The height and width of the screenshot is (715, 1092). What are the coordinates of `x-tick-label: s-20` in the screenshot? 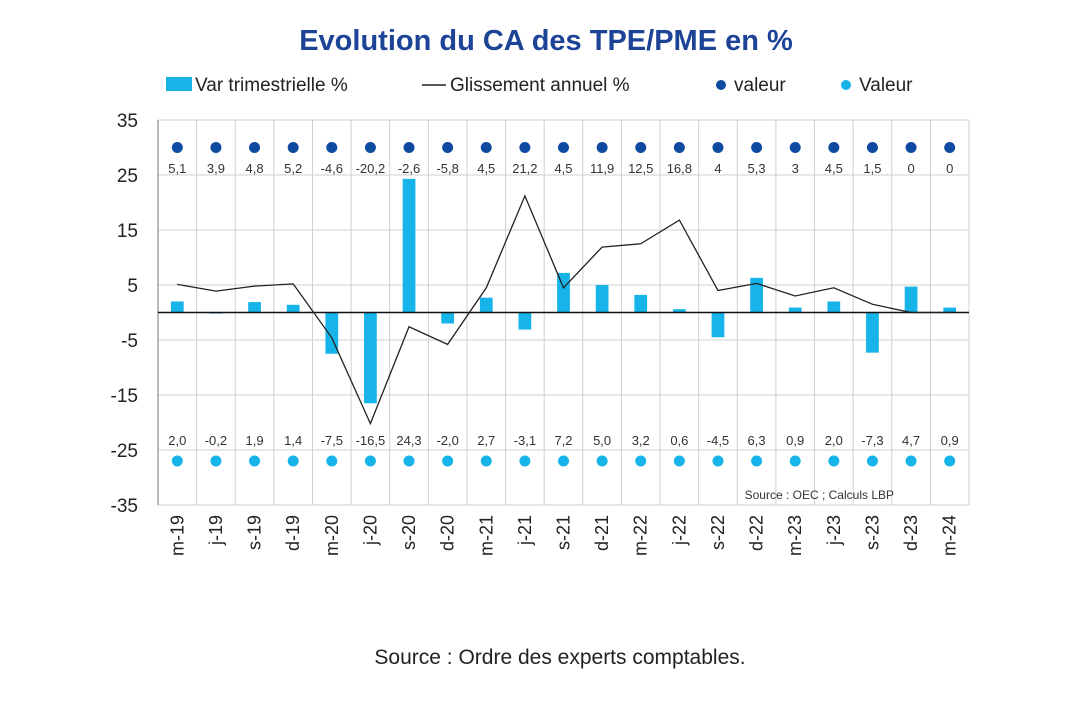 It's located at (409, 532).